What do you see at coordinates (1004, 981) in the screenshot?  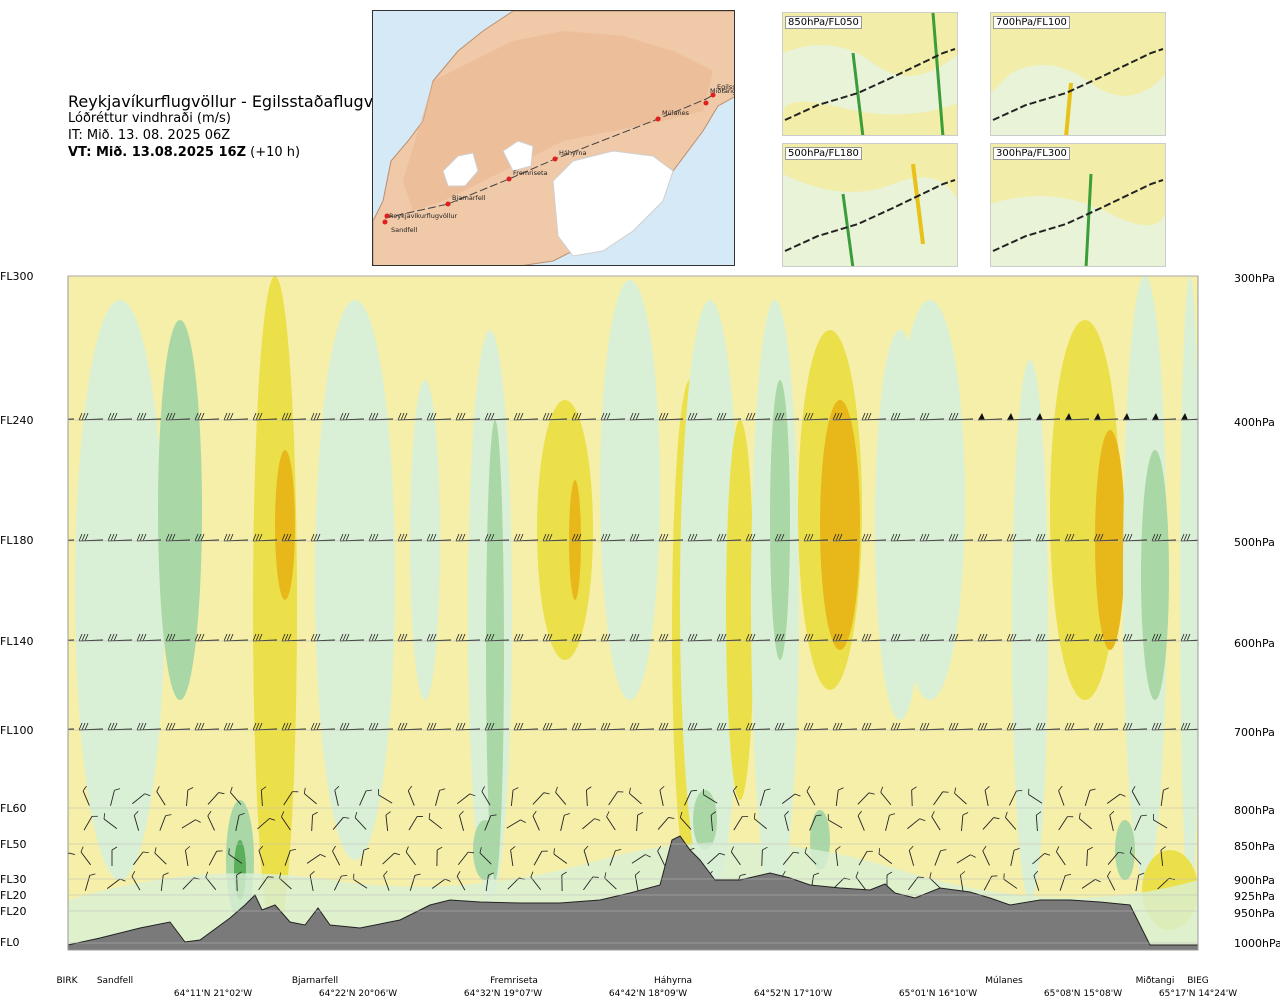 I see `x-station-label: Múlanes` at bounding box center [1004, 981].